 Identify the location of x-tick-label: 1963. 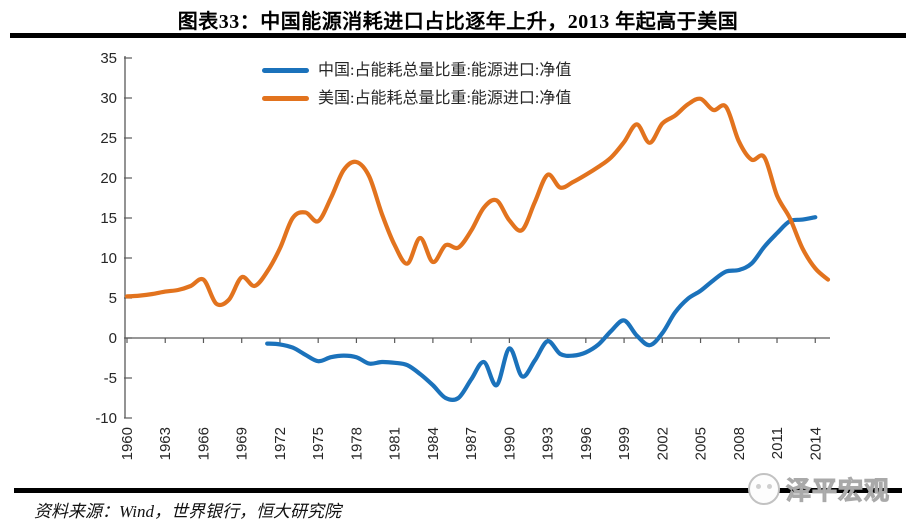
(165, 443).